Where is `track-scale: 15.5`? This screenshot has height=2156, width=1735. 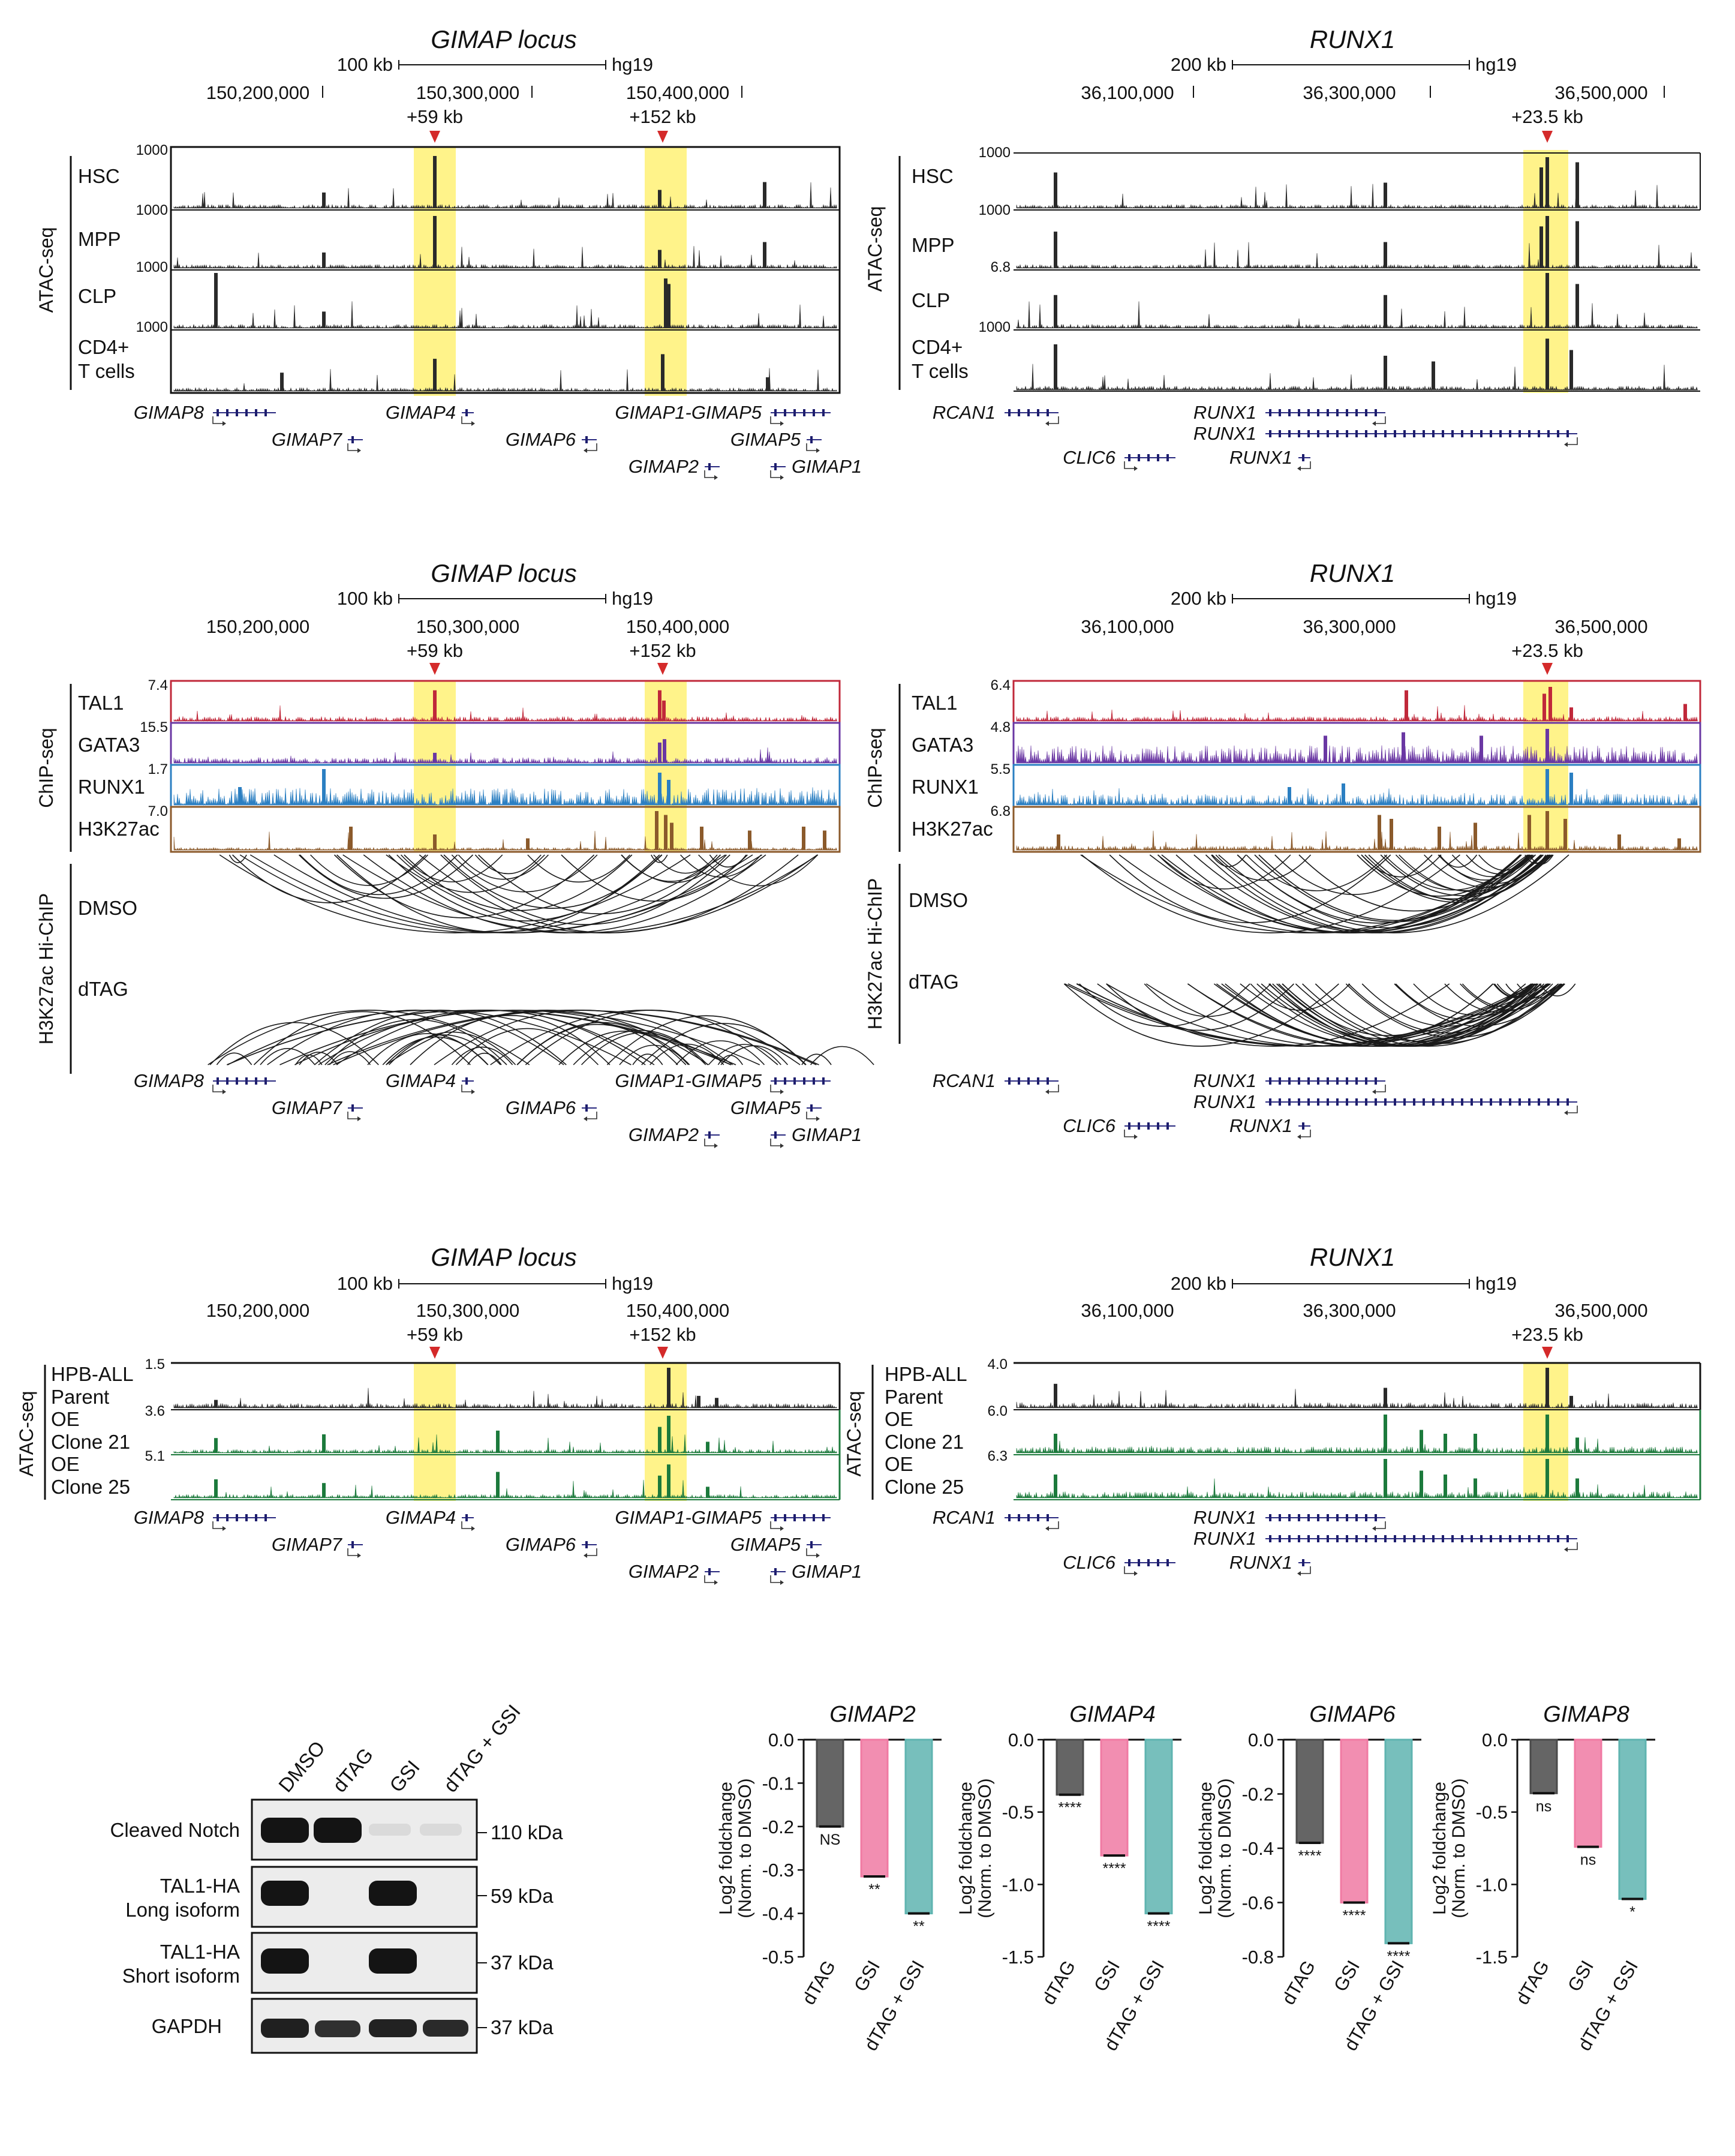 track-scale: 15.5 is located at coordinates (154, 727).